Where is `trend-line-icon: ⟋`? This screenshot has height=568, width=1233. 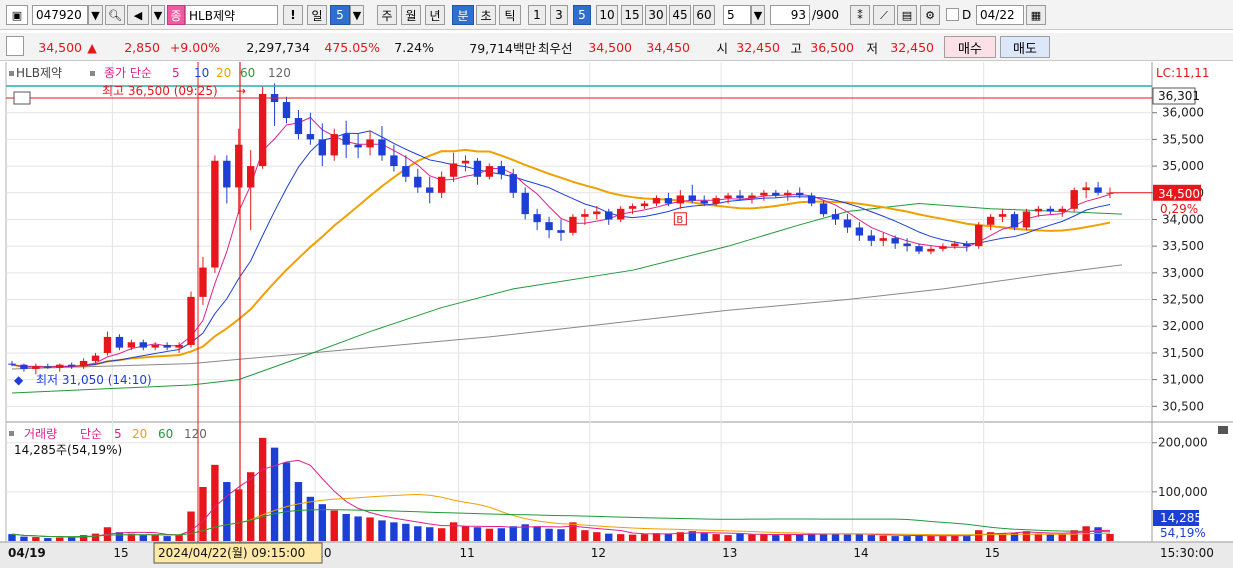
trend-line-icon: ⟋ is located at coordinates (884, 15).